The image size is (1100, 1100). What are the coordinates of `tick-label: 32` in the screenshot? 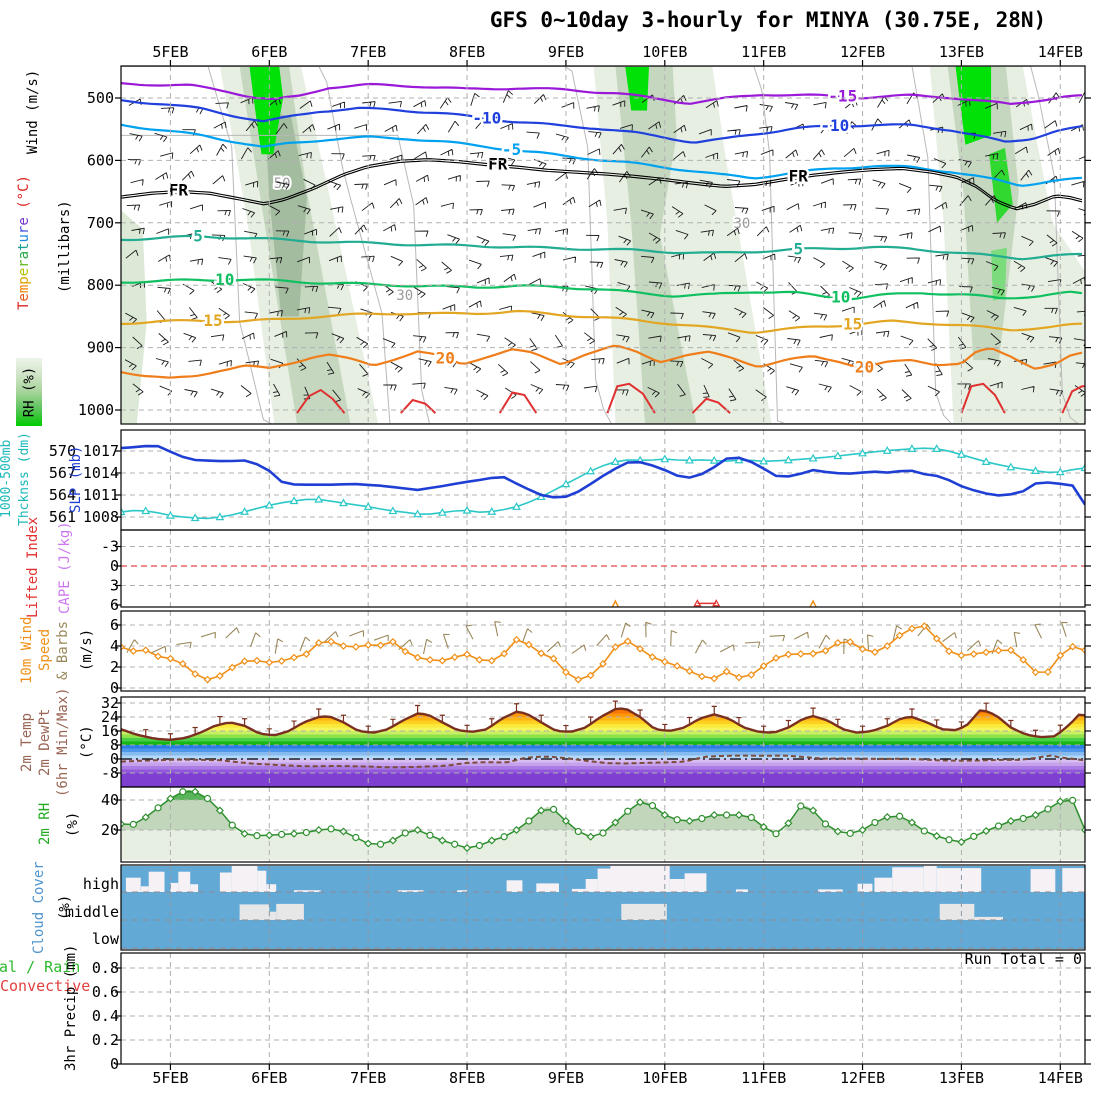 It's located at (110, 703).